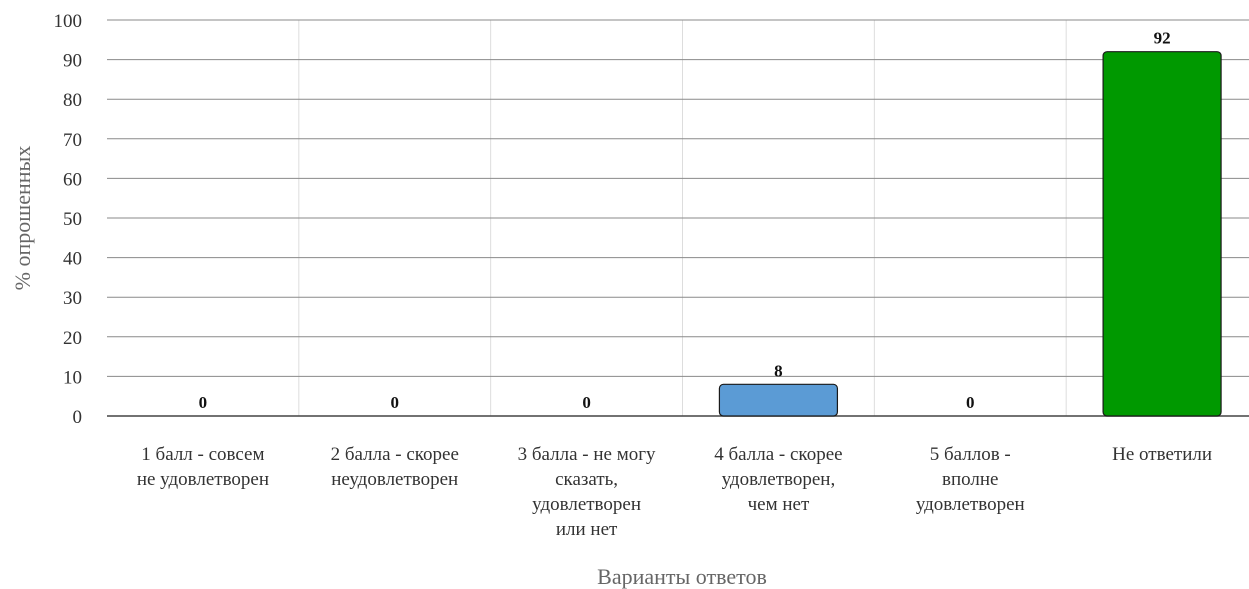 This screenshot has height=589, width=1249. I want to click on data-label: 92, so click(1162, 38).